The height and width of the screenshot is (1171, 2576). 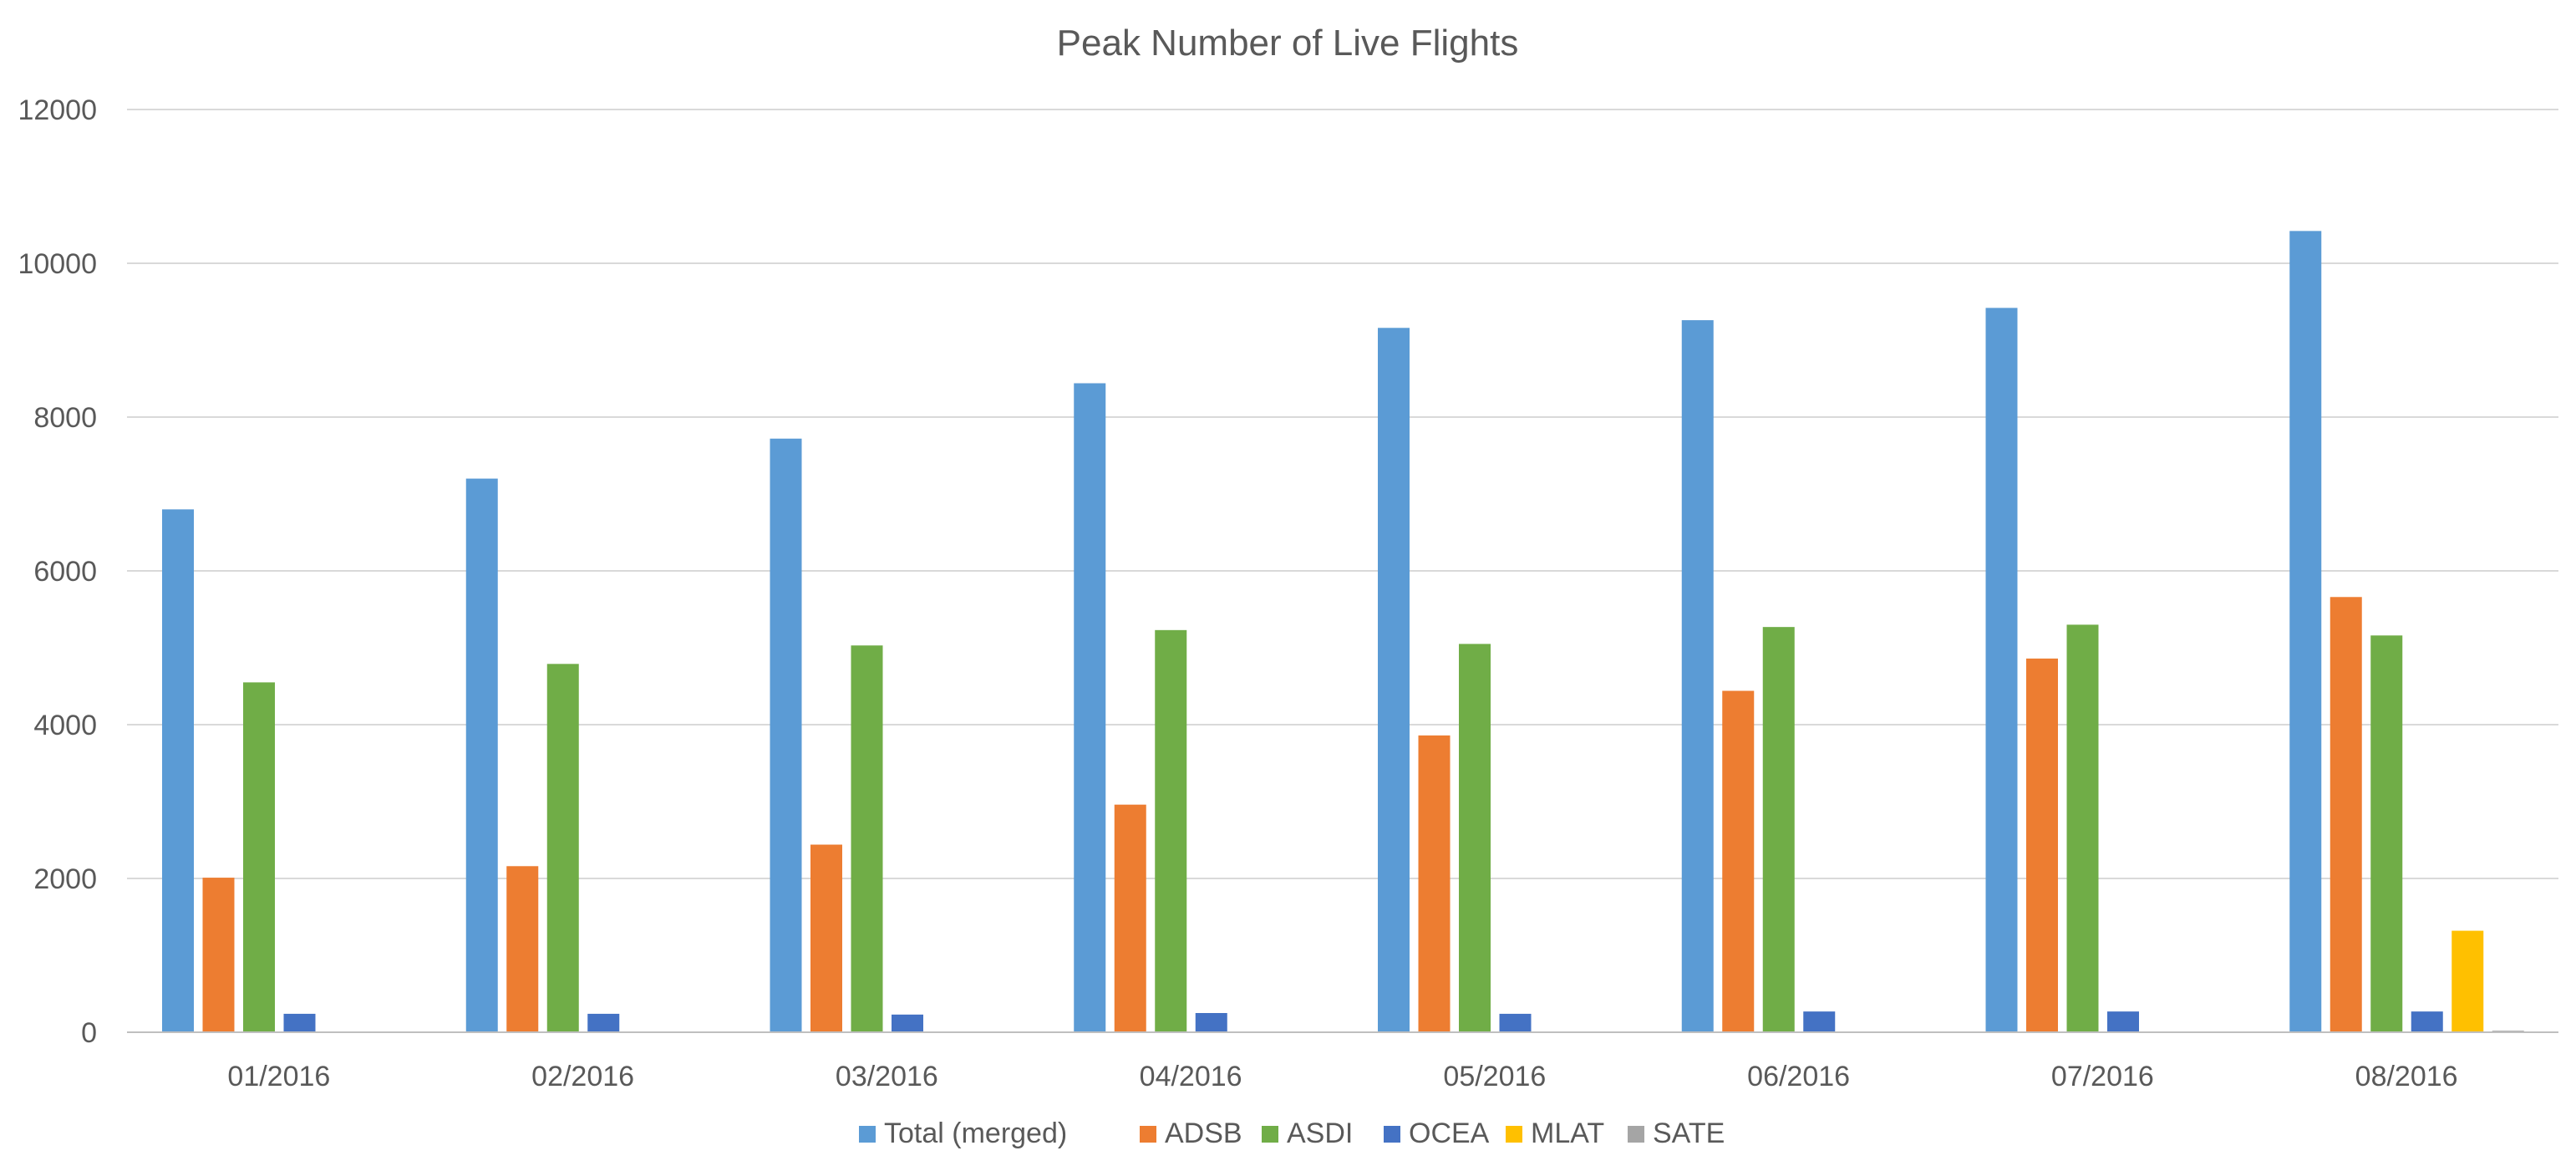 I want to click on y-tick-label: 0, so click(x=89, y=1033).